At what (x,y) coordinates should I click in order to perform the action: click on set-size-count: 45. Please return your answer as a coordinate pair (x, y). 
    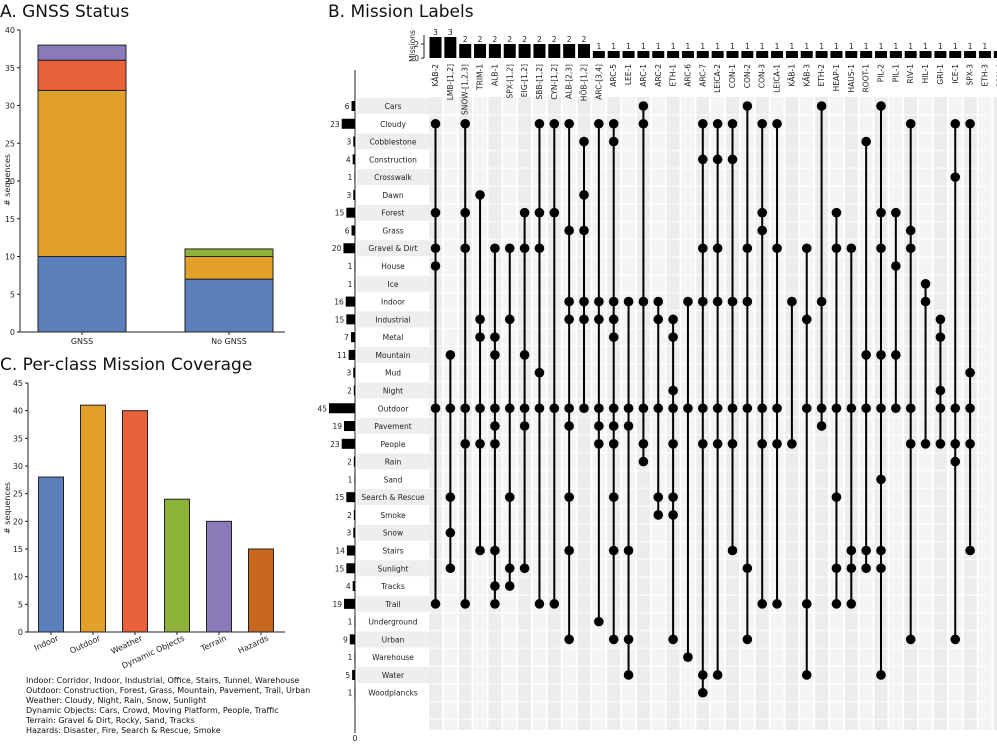
    Looking at the image, I should click on (322, 408).